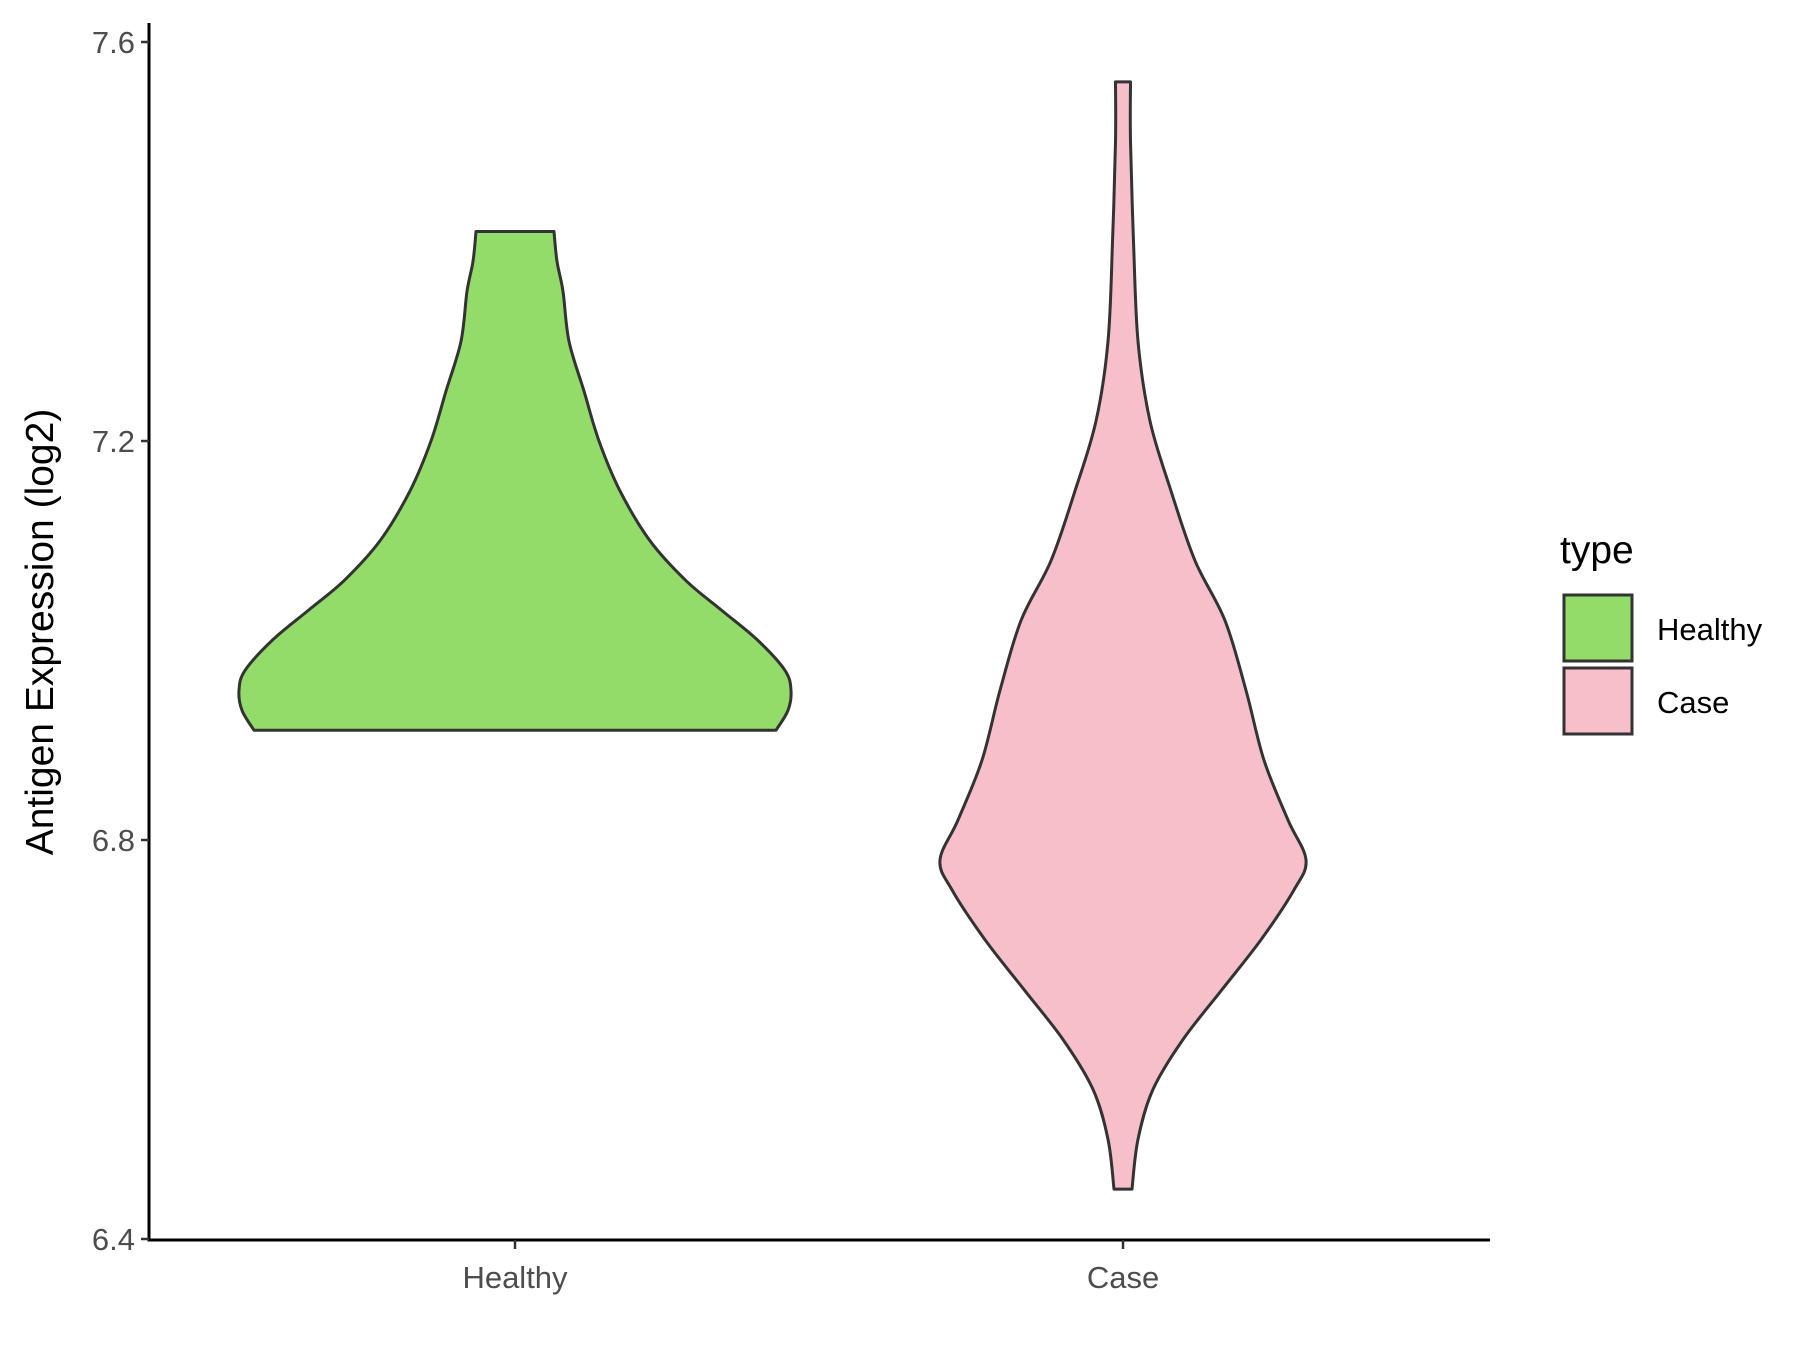  Describe the element at coordinates (113, 1239) in the screenshot. I see `y-tick-label: 6.4` at that location.